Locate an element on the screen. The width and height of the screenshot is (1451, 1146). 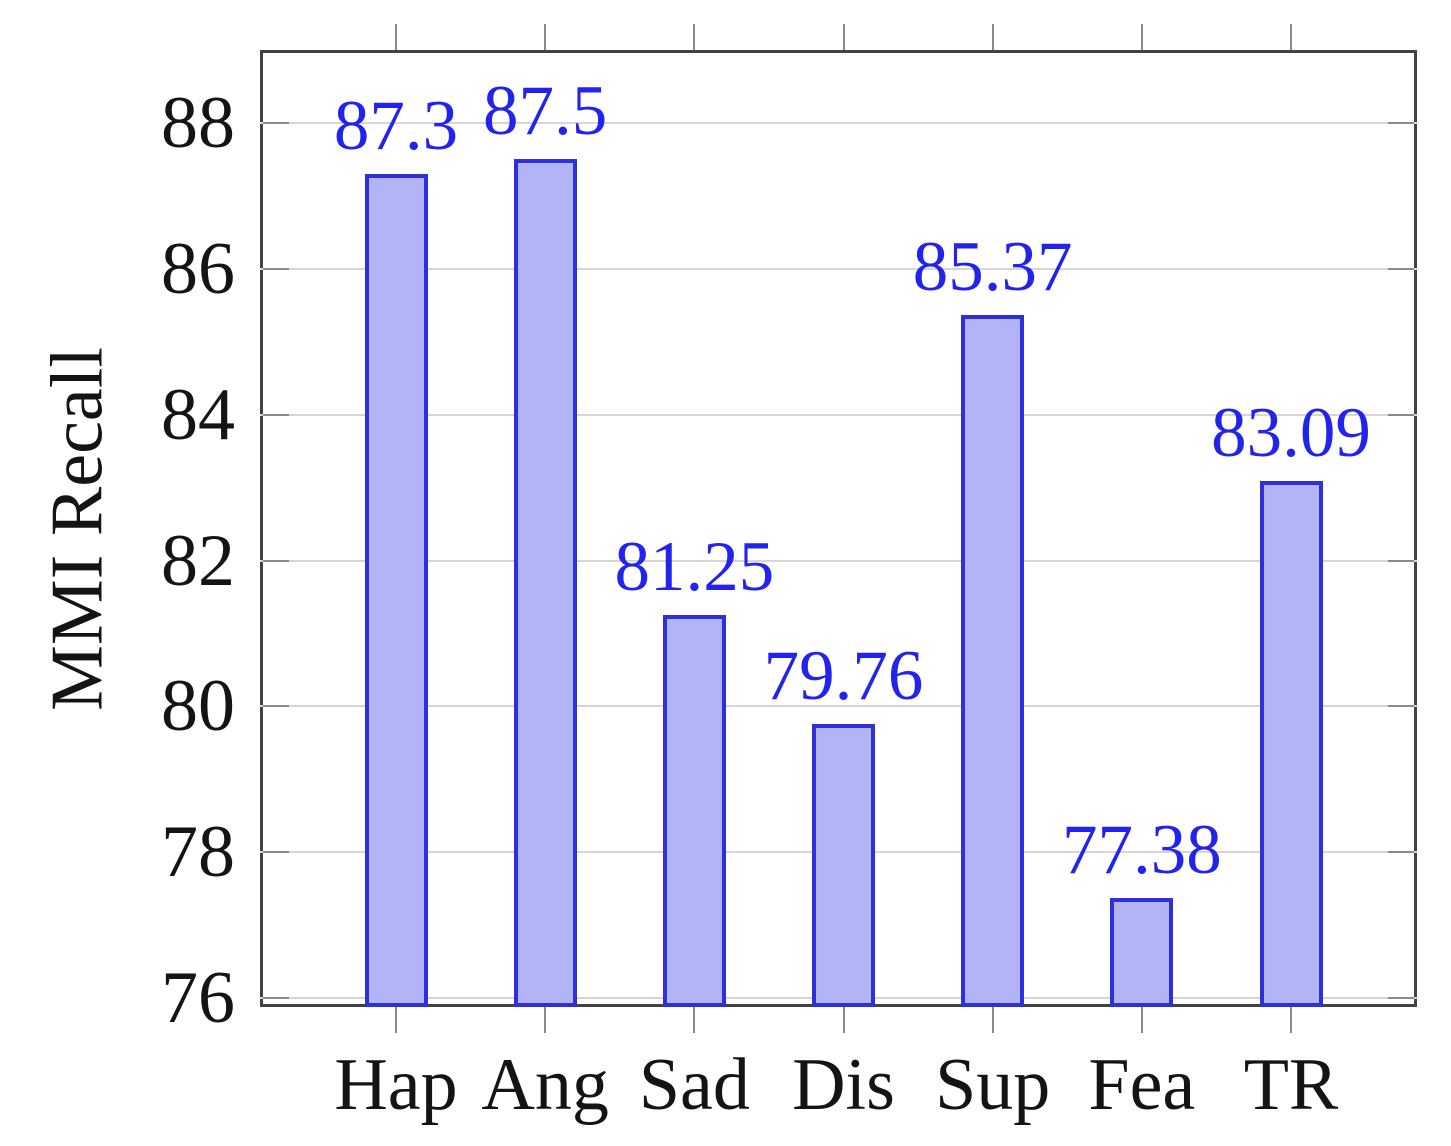
x-category-label: Sad is located at coordinates (694, 1085).